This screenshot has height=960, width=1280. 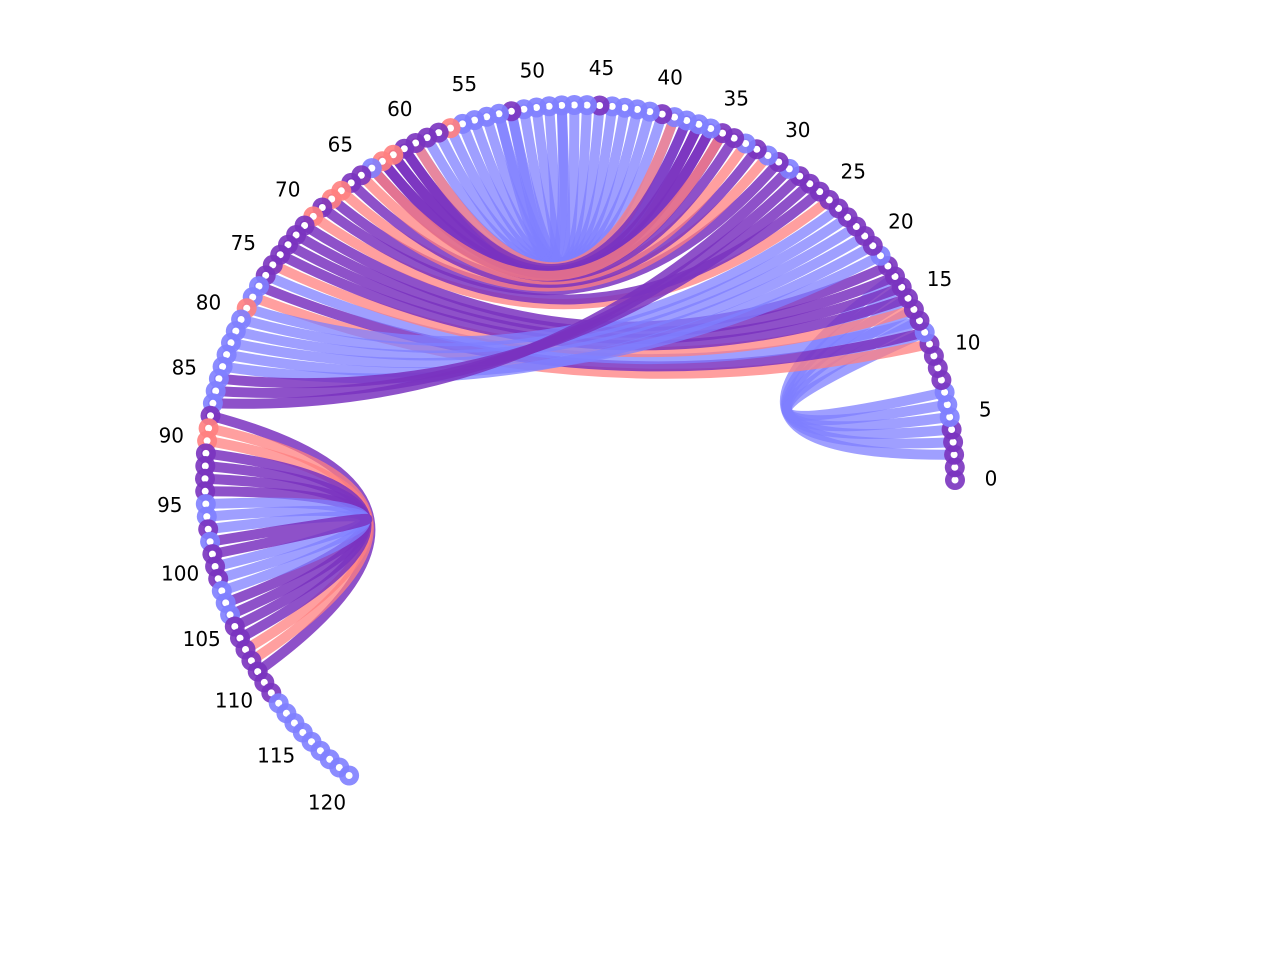 I want to click on tick-label-65: 65, so click(x=340, y=145).